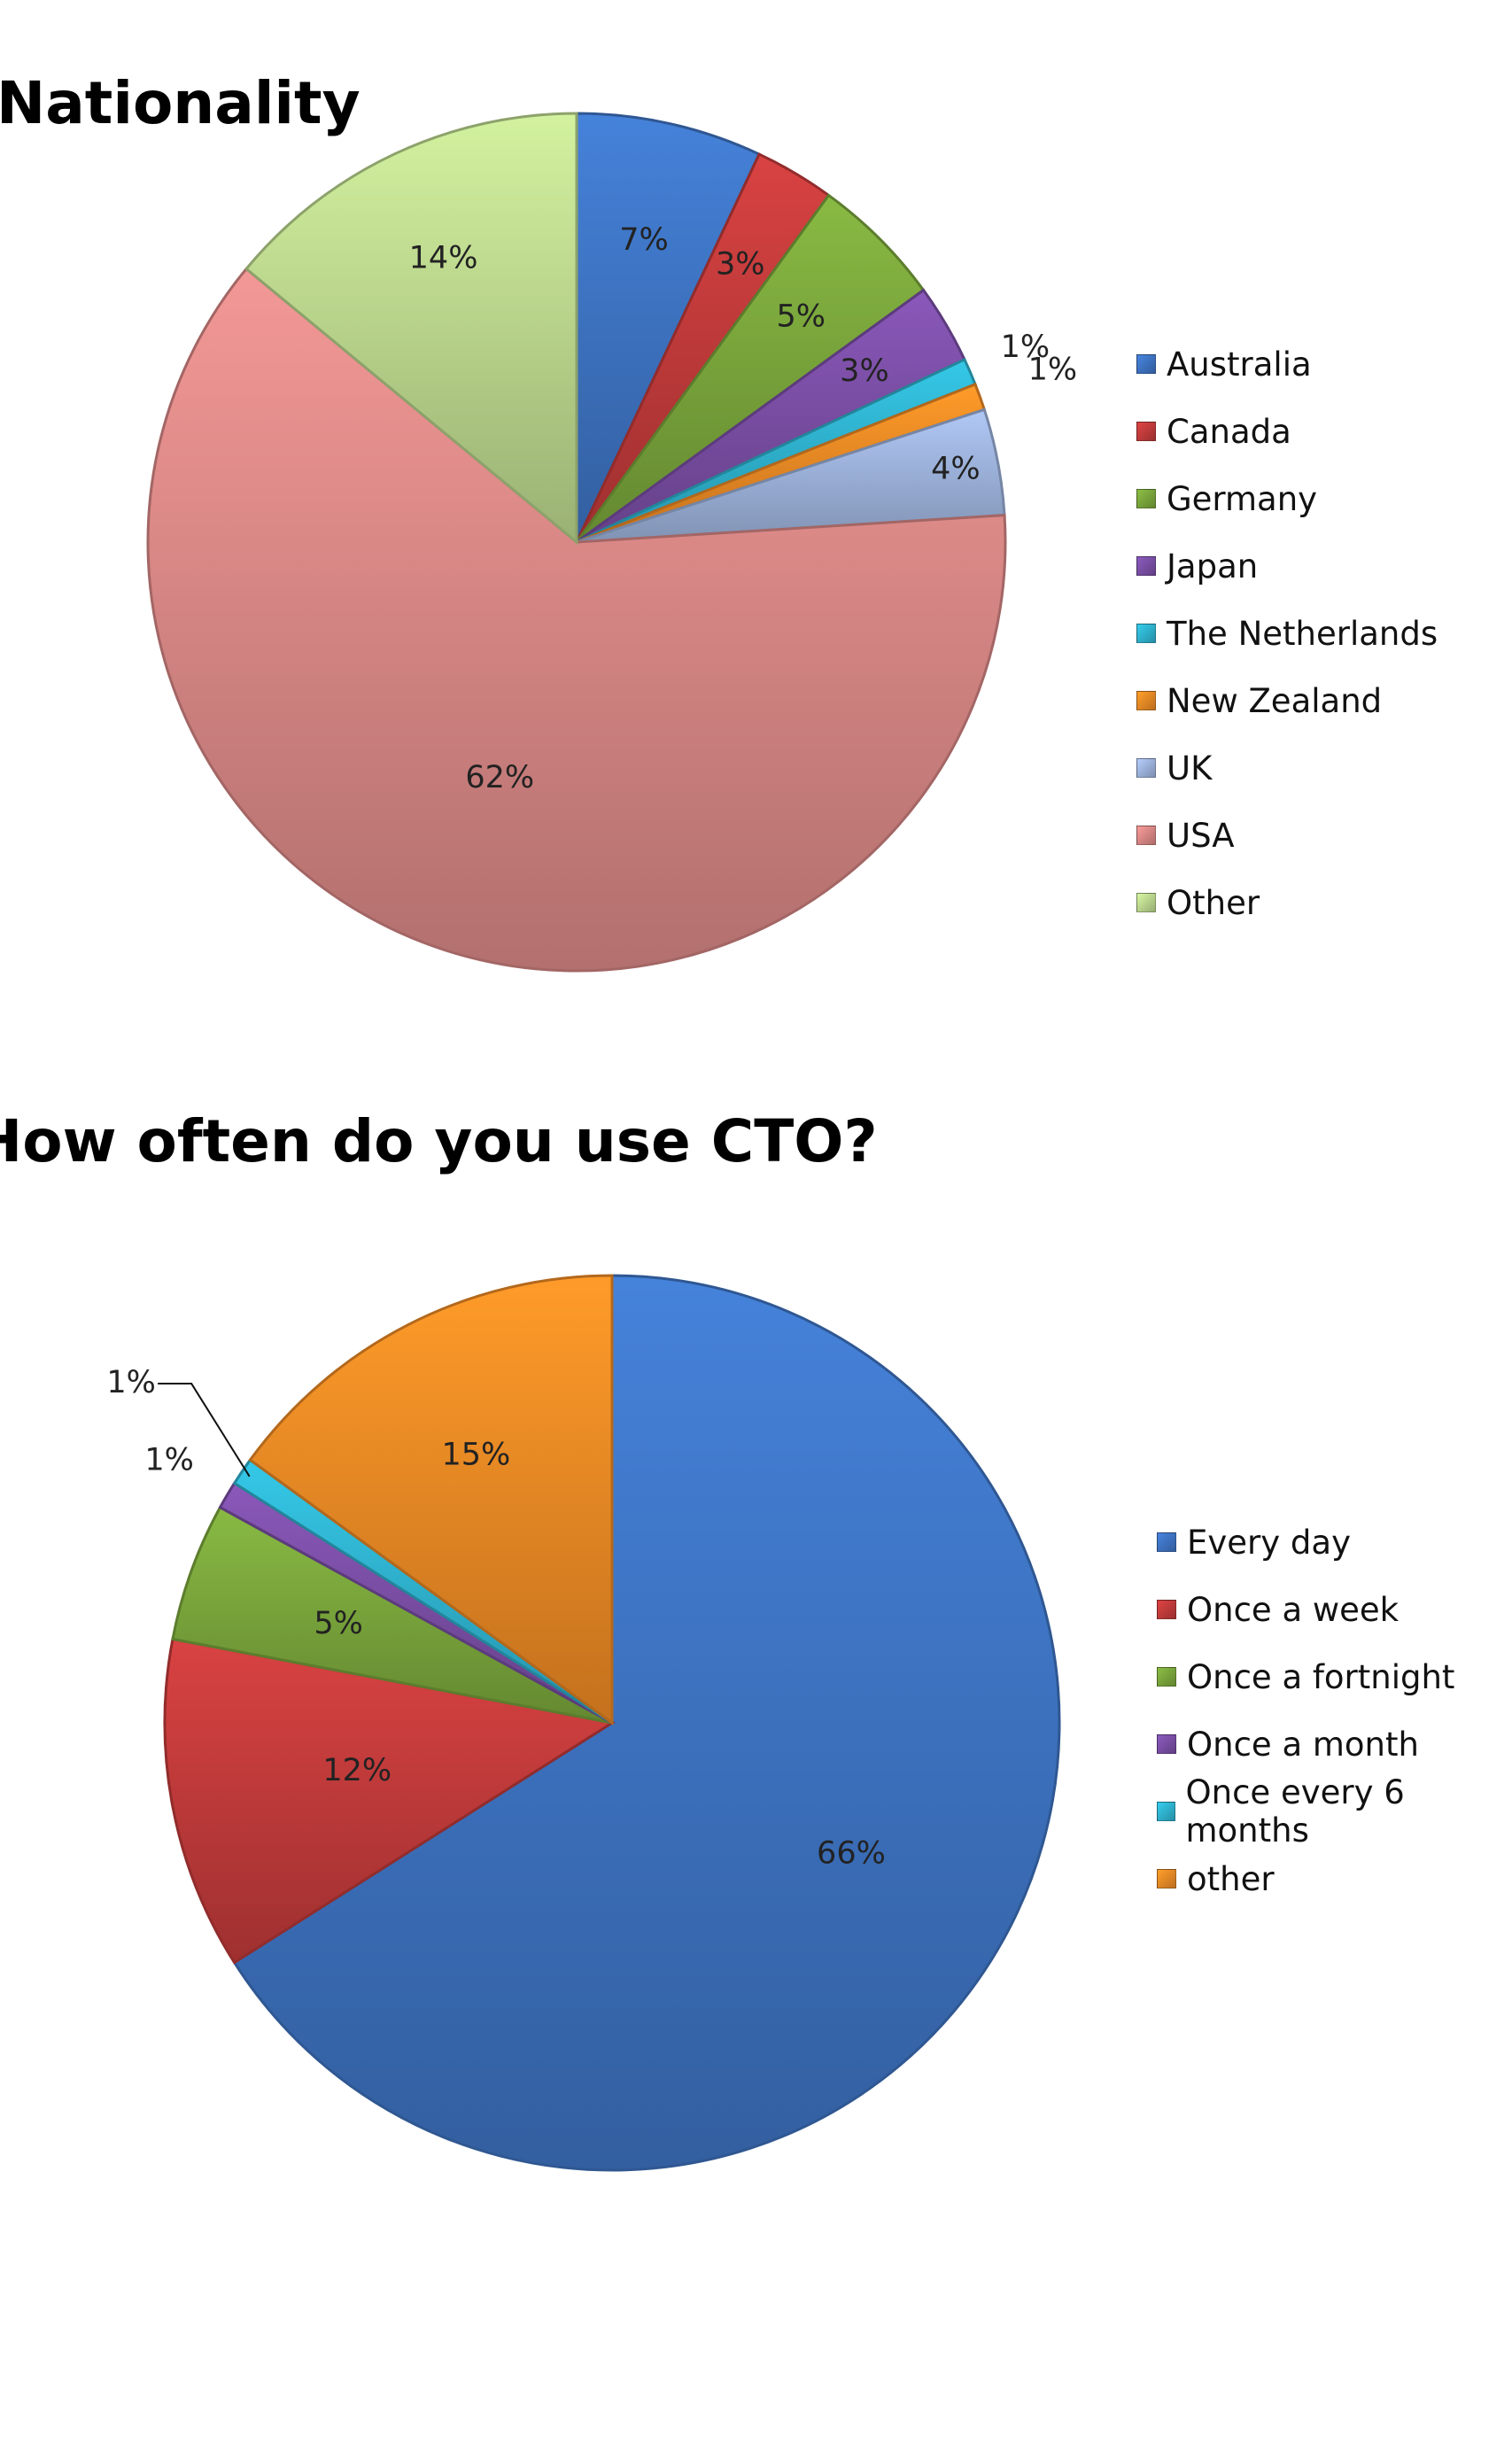 This screenshot has height=2443, width=1512. I want to click on legend-swatch-once-a-week, so click(1166, 1609).